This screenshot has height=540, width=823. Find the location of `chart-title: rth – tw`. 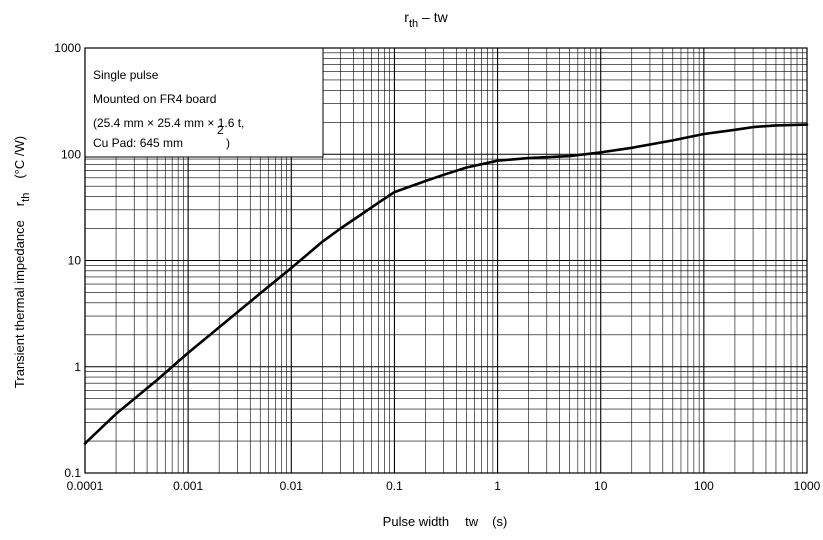

chart-title: rth – tw is located at coordinates (426, 19).